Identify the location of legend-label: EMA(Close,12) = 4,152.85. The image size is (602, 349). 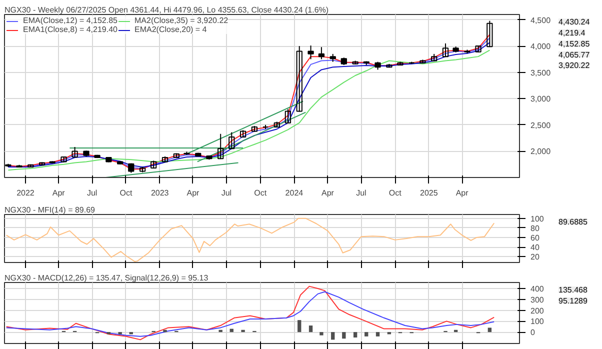
(70, 20).